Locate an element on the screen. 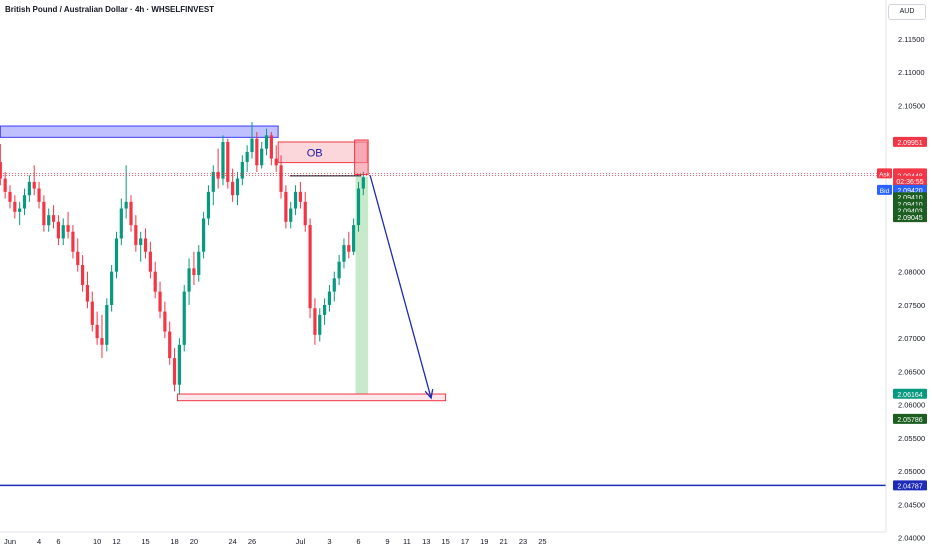 The image size is (932, 550). y-tick-label: 2.07000 is located at coordinates (911, 338).